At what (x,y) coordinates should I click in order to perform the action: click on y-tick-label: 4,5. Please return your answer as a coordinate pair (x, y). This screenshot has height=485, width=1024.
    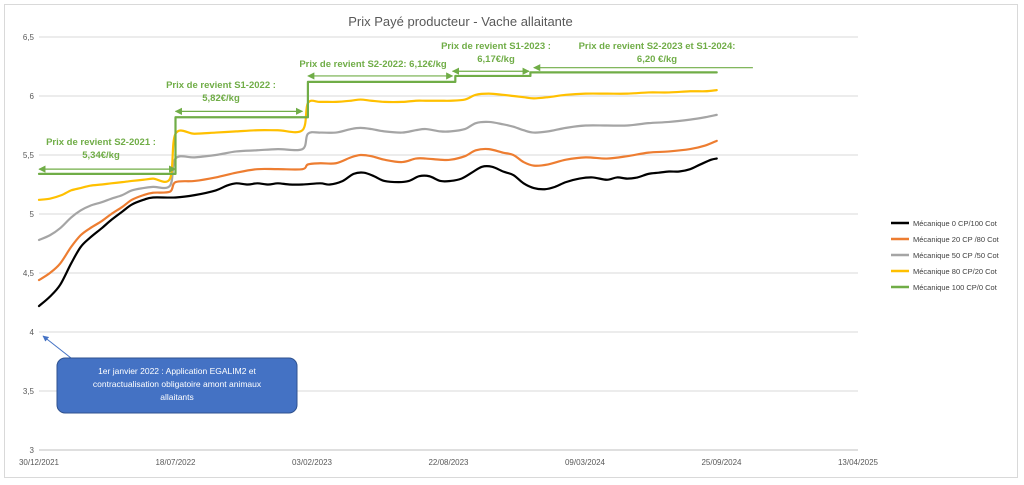
    Looking at the image, I should click on (29, 273).